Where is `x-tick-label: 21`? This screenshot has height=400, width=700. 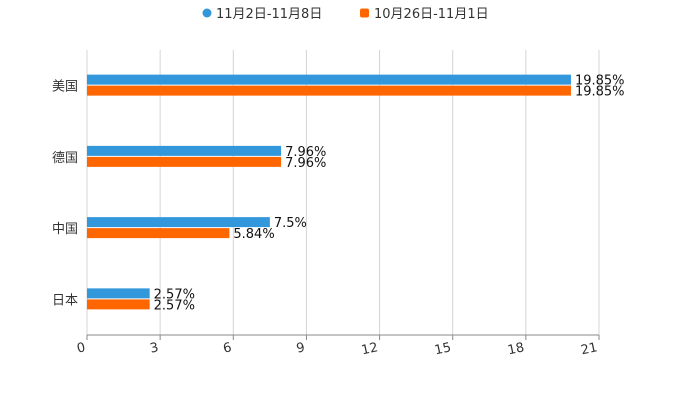
x-tick-label: 21 is located at coordinates (589, 349).